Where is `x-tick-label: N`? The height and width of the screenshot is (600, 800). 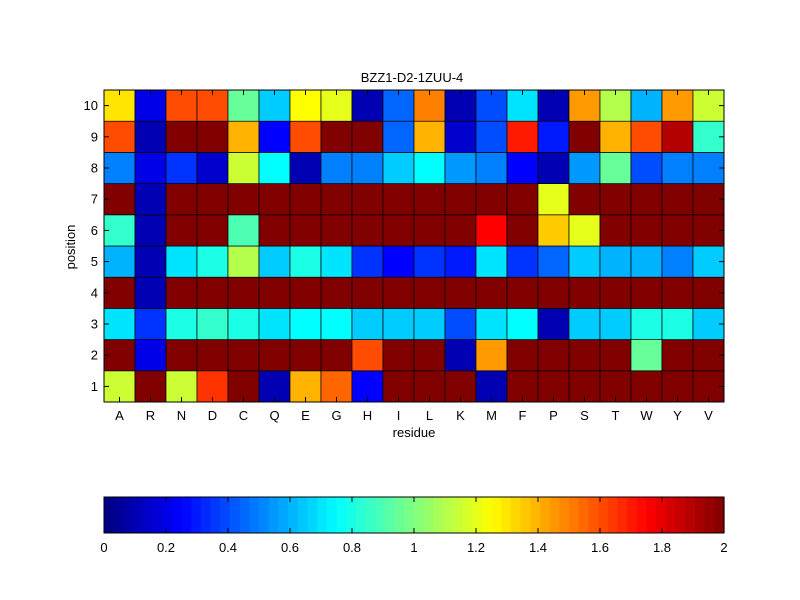 x-tick-label: N is located at coordinates (181, 415).